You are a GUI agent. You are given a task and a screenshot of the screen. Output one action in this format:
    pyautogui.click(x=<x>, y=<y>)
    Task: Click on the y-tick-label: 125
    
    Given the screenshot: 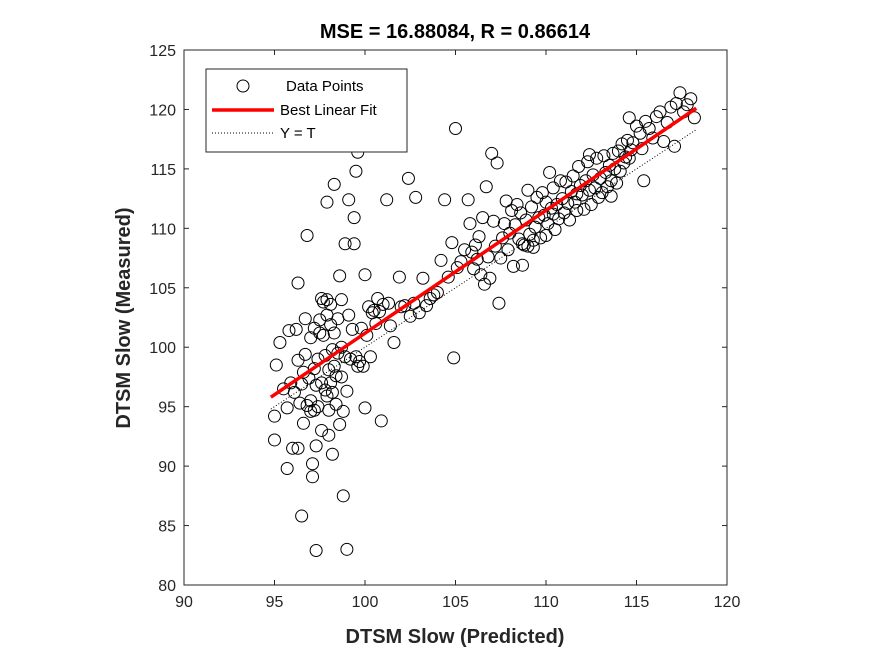 What is the action you would take?
    pyautogui.click(x=162, y=51)
    